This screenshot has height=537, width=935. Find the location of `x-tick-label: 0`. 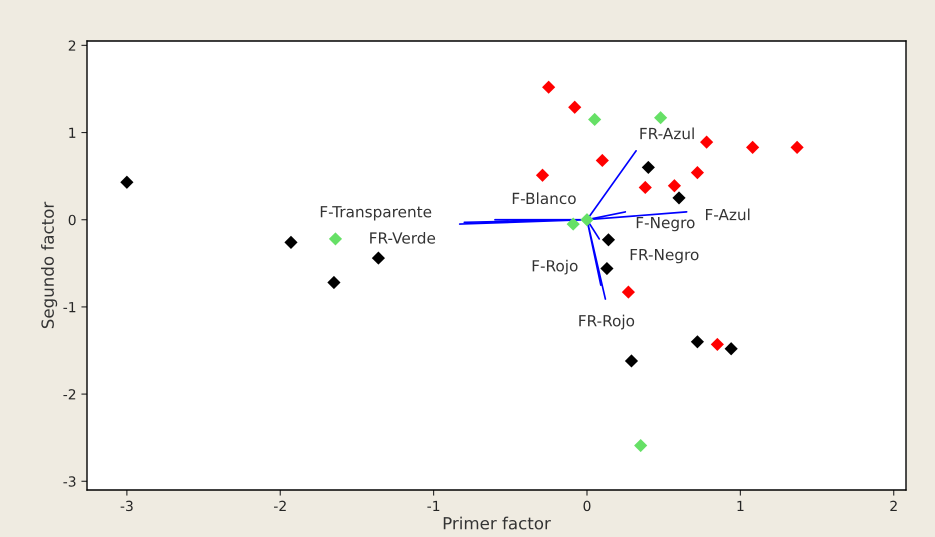

x-tick-label: 0 is located at coordinates (586, 506).